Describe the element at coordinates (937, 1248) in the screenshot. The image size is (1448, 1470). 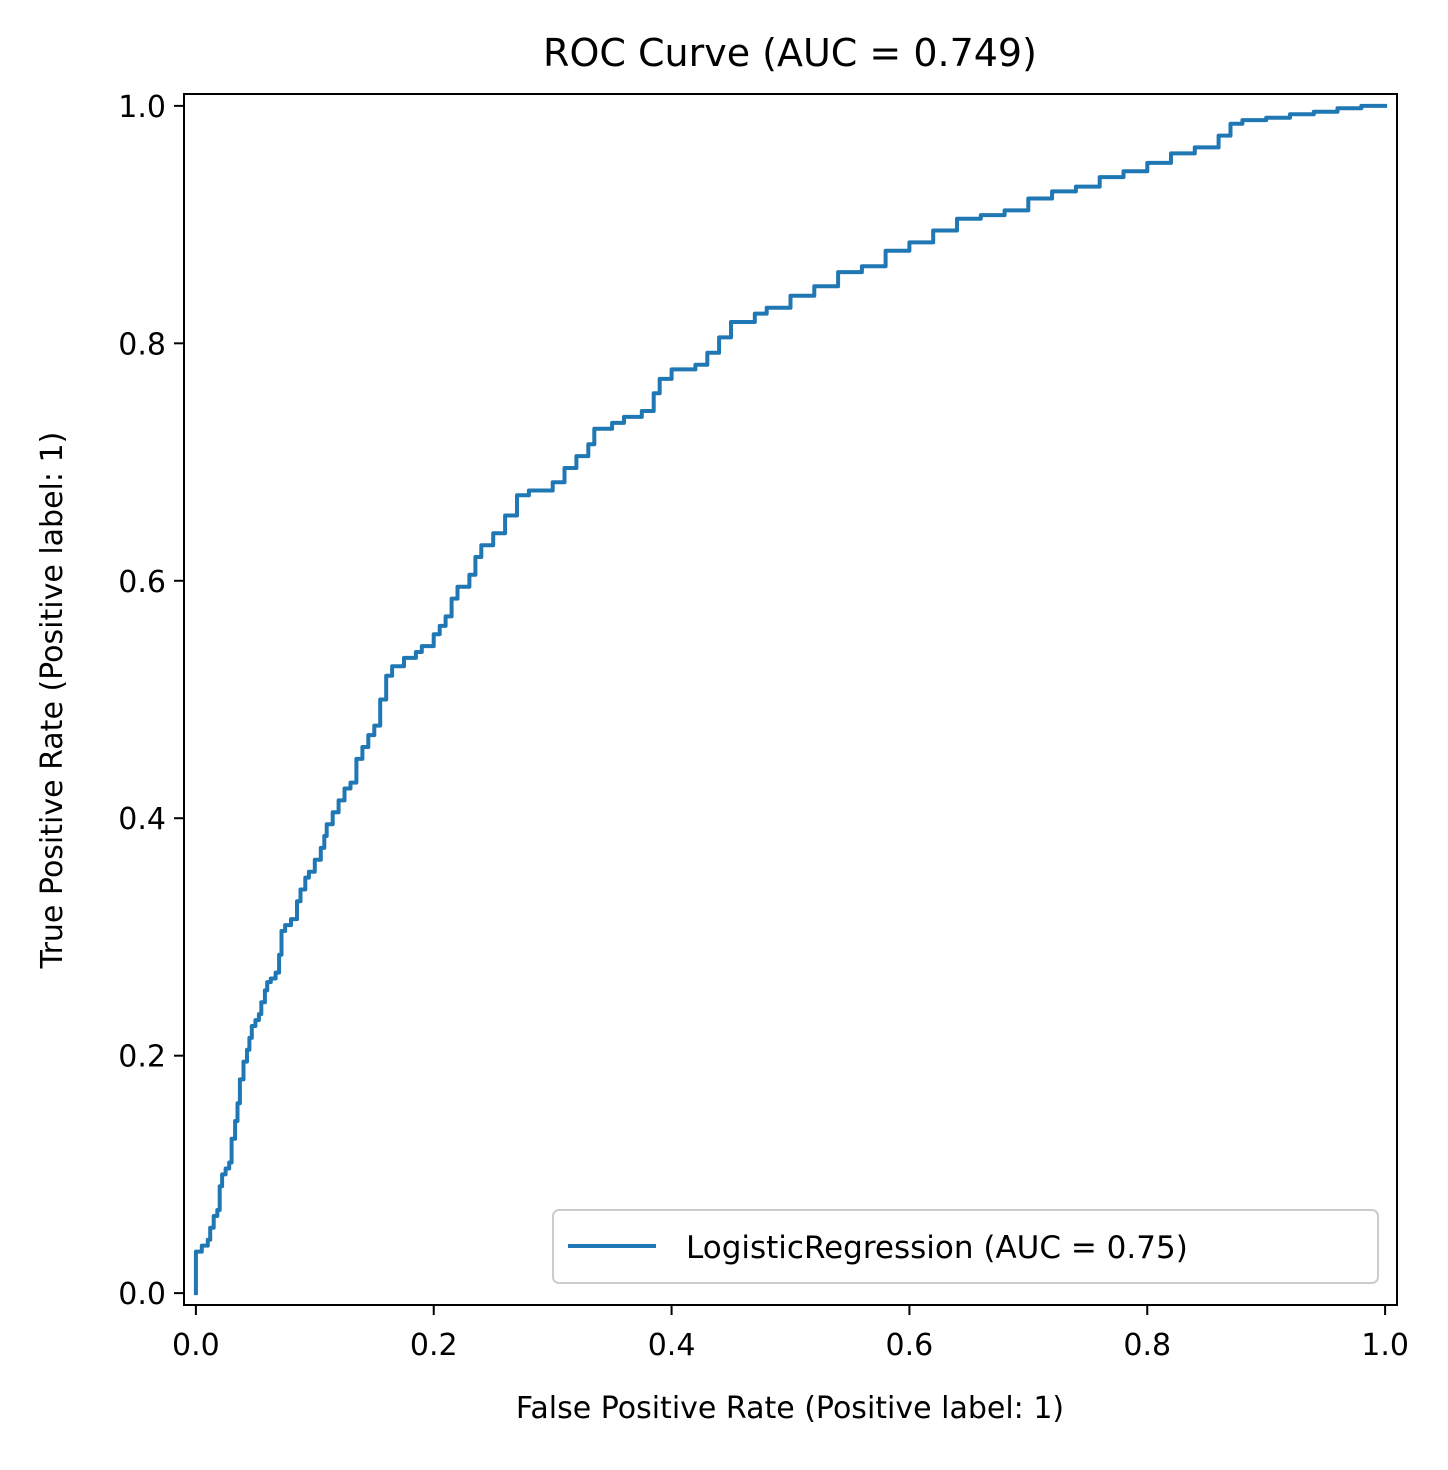
I see `legend-label: LogisticRegression (AUC = 0.75)` at that location.